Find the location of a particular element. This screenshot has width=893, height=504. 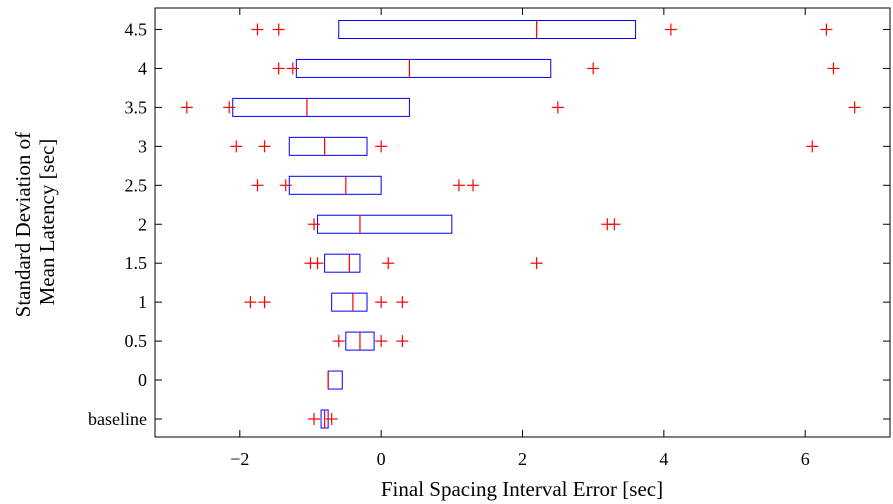

x-tick-label: 6 is located at coordinates (805, 459).